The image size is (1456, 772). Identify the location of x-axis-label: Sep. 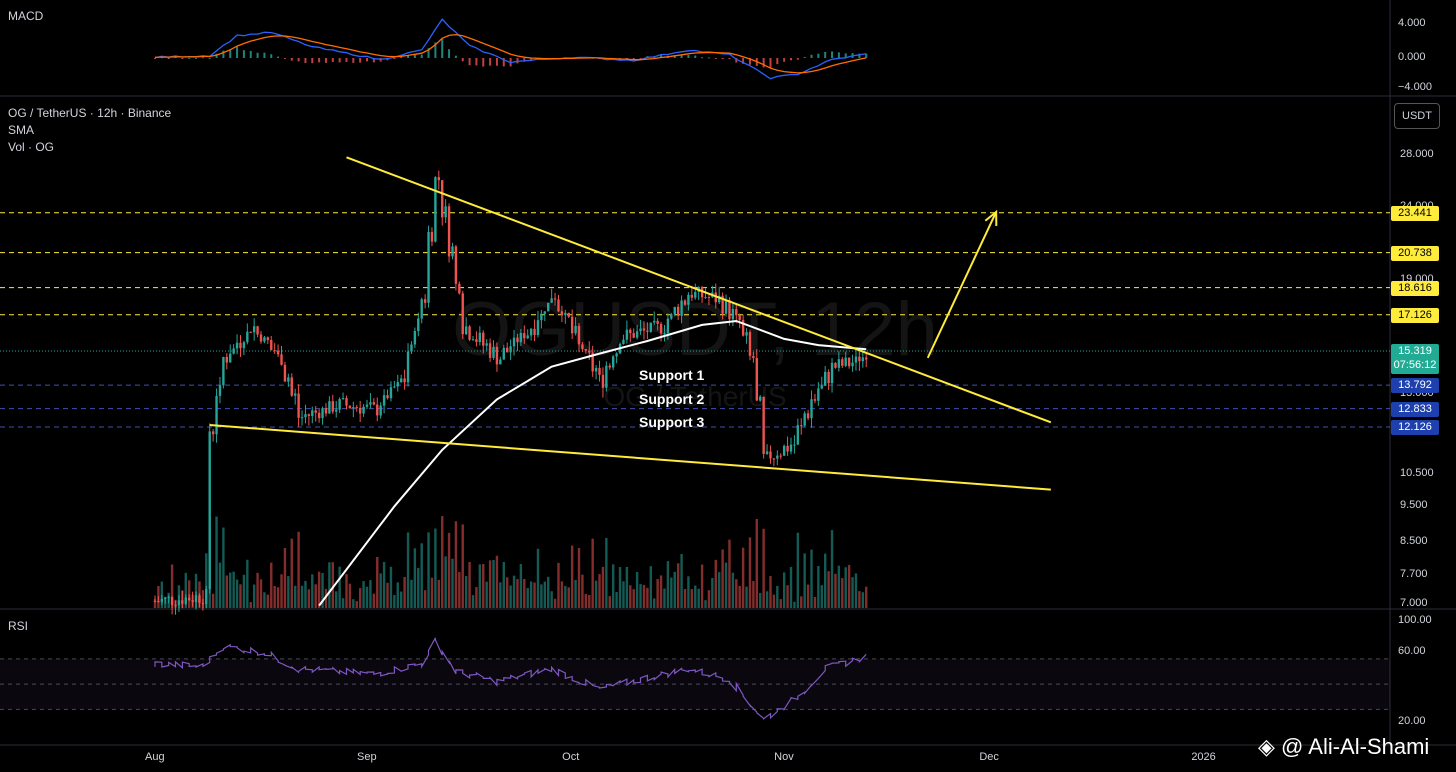
(367, 757).